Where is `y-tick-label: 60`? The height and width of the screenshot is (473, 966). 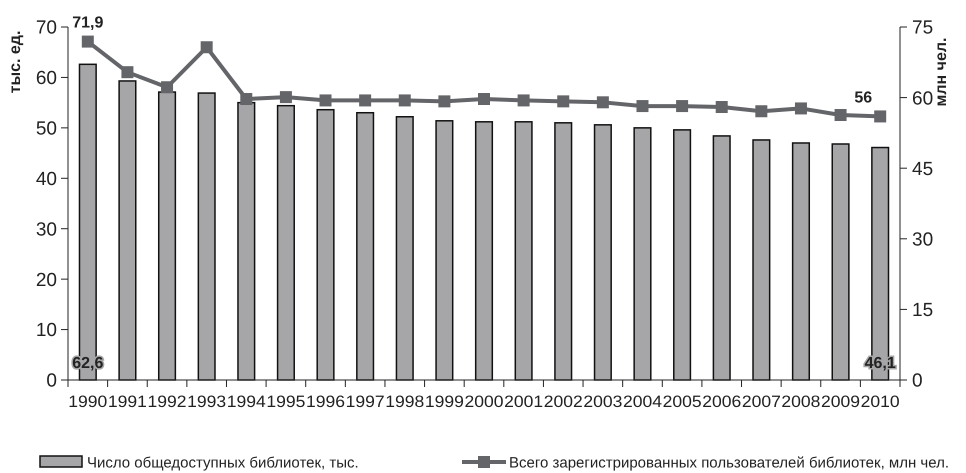 y-tick-label: 60 is located at coordinates (46, 79).